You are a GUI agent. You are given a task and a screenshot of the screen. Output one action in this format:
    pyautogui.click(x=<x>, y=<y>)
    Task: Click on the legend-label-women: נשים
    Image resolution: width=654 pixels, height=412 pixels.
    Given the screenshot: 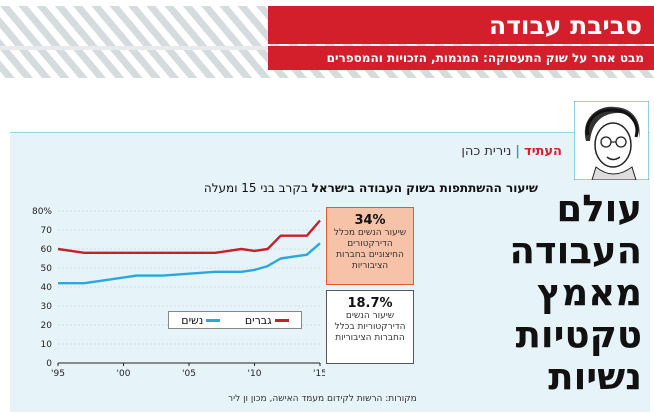 What is the action you would take?
    pyautogui.click(x=192, y=320)
    